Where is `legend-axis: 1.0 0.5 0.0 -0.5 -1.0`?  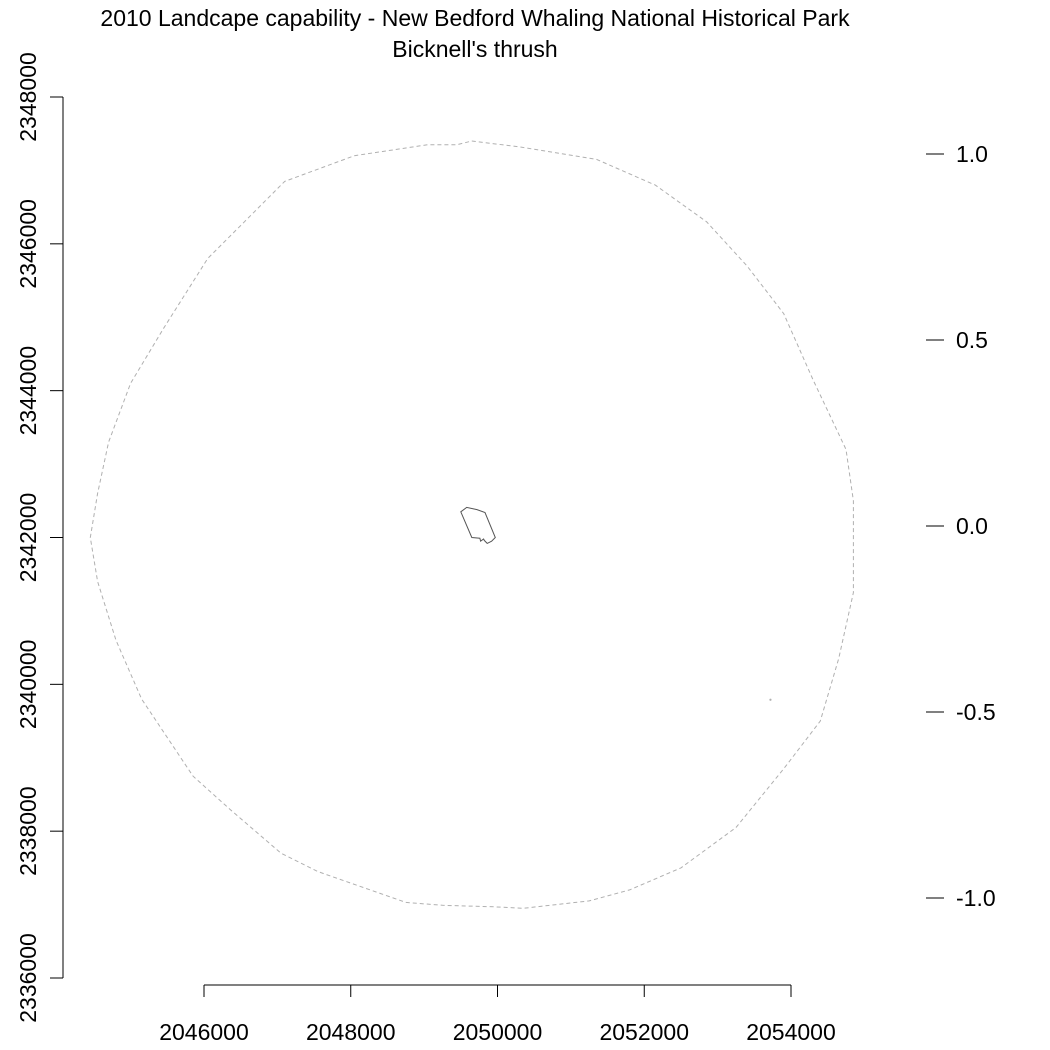 legend-axis: 1.0 0.5 0.0 -0.5 -1.0 is located at coordinates (961, 526).